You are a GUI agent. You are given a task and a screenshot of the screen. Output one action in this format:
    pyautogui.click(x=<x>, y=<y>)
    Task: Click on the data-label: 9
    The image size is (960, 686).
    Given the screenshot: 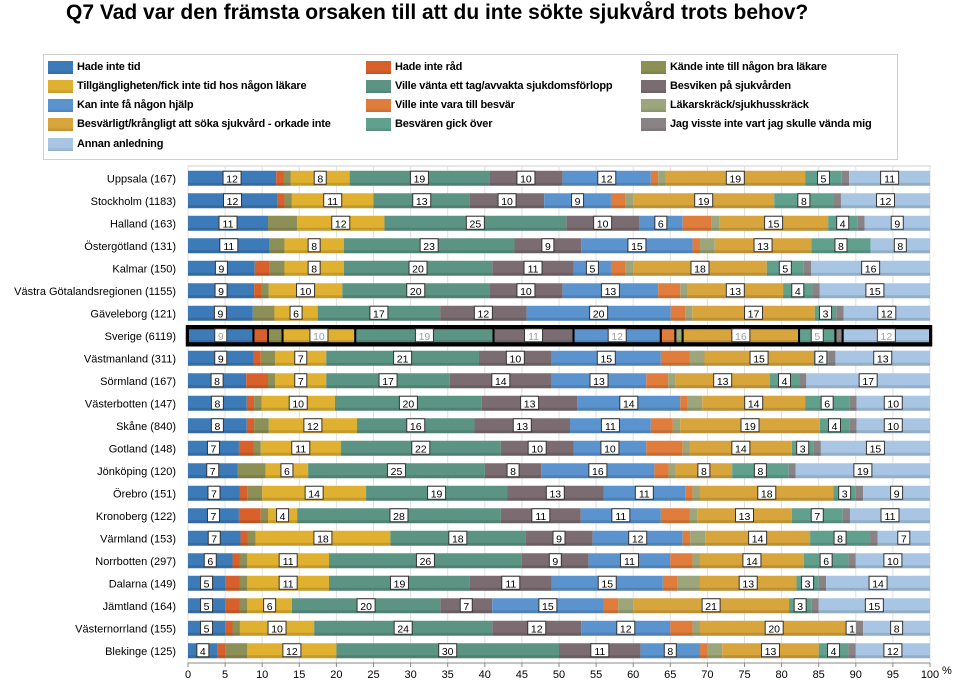 What is the action you would take?
    pyautogui.click(x=221, y=292)
    